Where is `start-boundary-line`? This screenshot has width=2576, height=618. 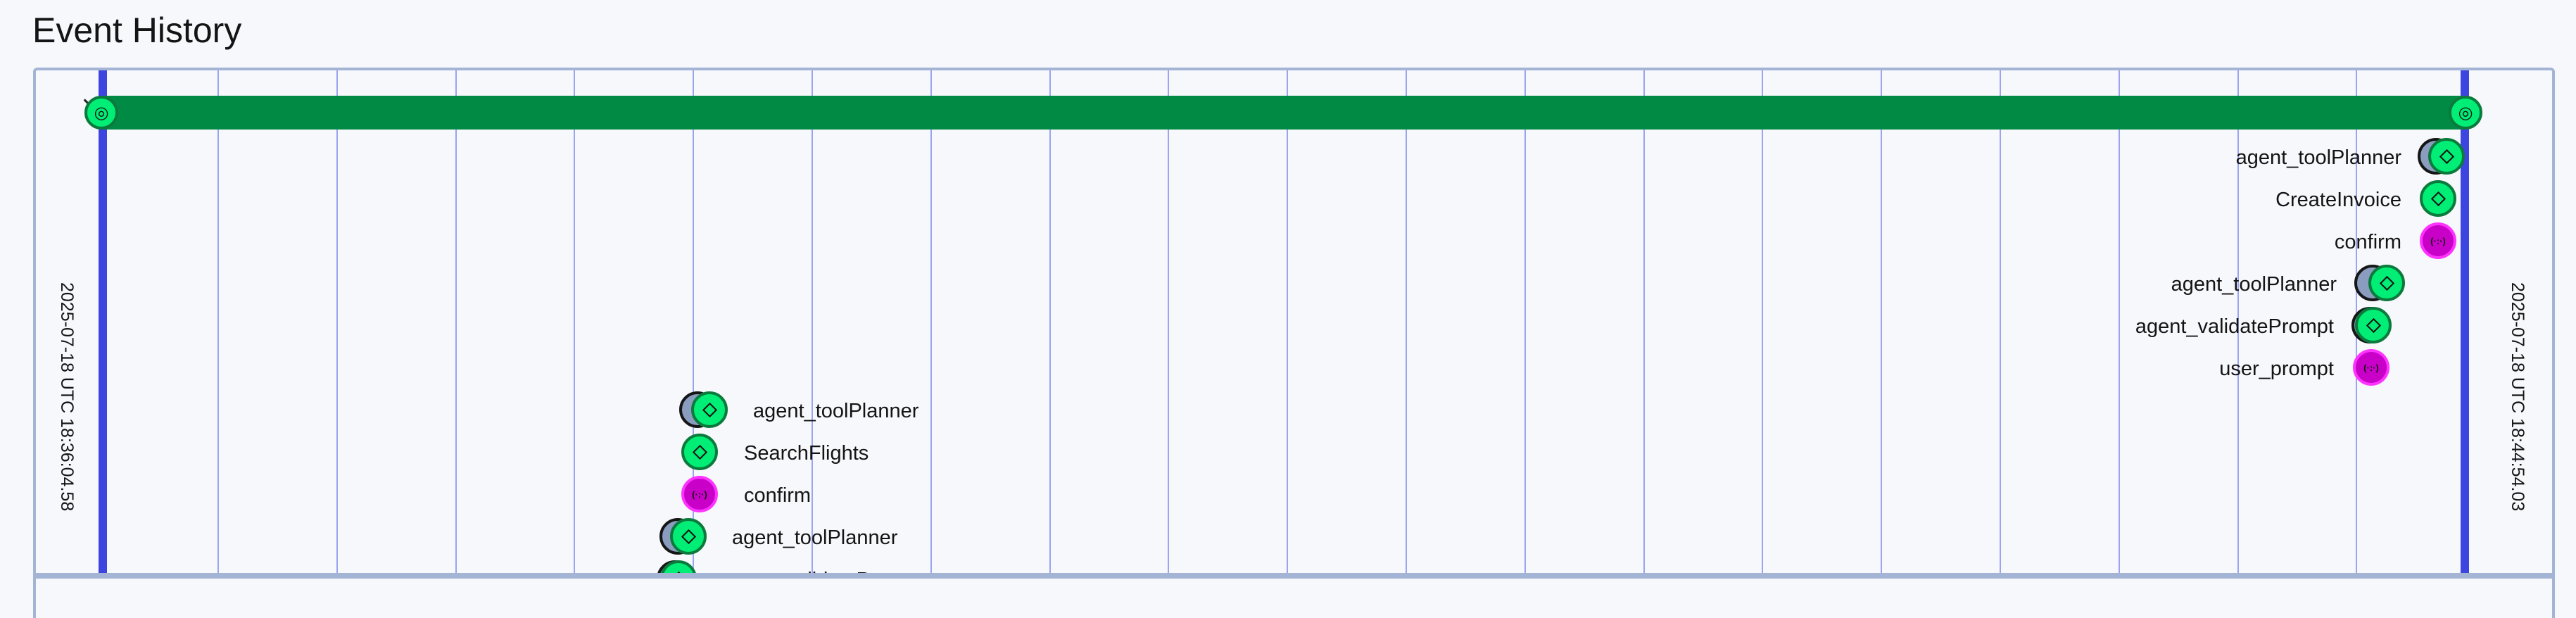 start-boundary-line is located at coordinates (103, 323).